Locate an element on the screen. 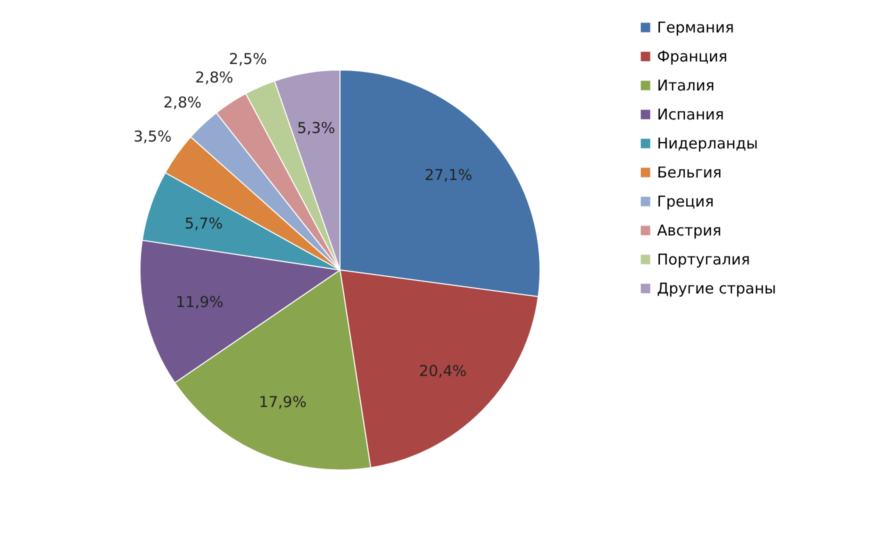 Image resolution: width=882 pixels, height=539 pixels. legend-label: Франция is located at coordinates (692, 57).